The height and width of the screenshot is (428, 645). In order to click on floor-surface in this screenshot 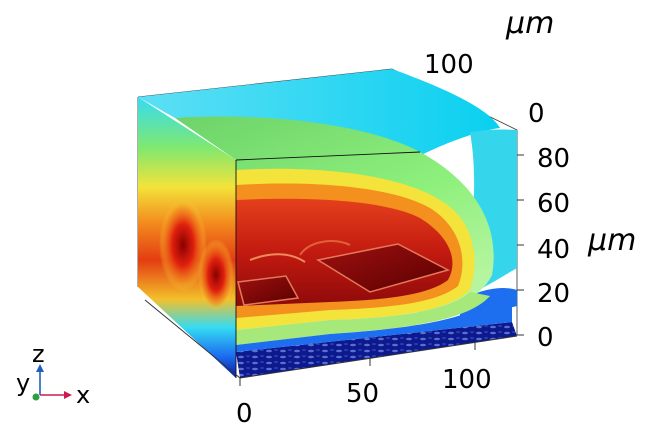, I will do `click(376, 350)`.